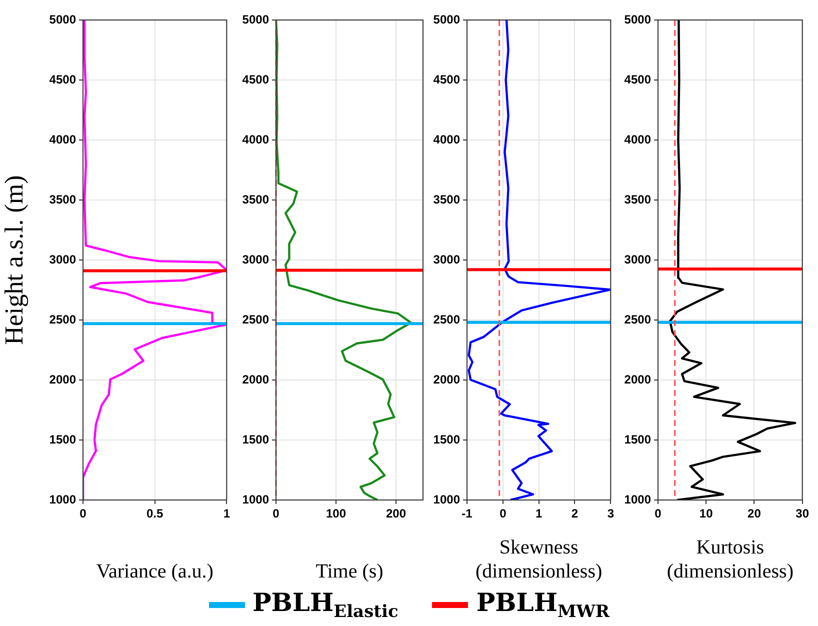 Image resolution: width=818 pixels, height=626 pixels. Describe the element at coordinates (730, 559) in the screenshot. I see `x-axis-title: Kurtosis (dimensionless)` at that location.